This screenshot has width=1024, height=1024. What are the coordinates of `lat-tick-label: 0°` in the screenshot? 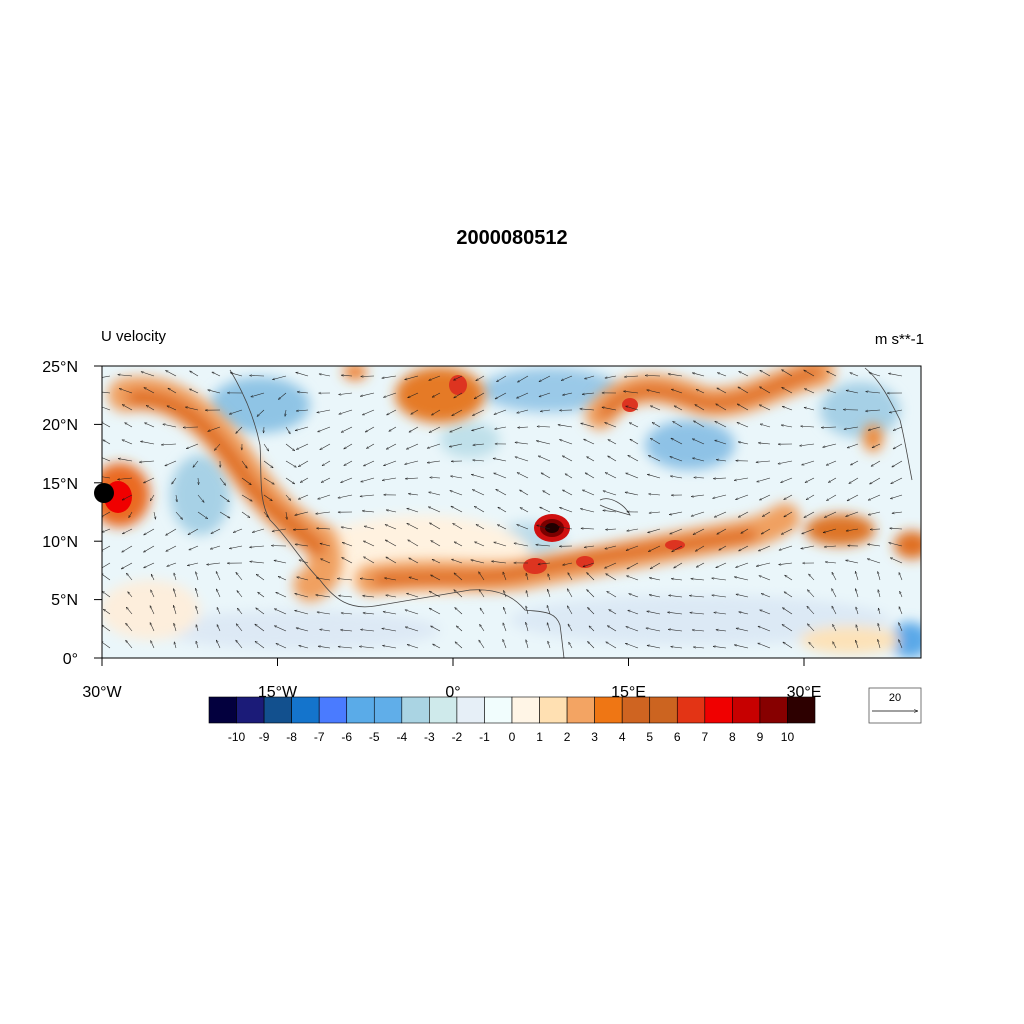 It's located at (70, 659).